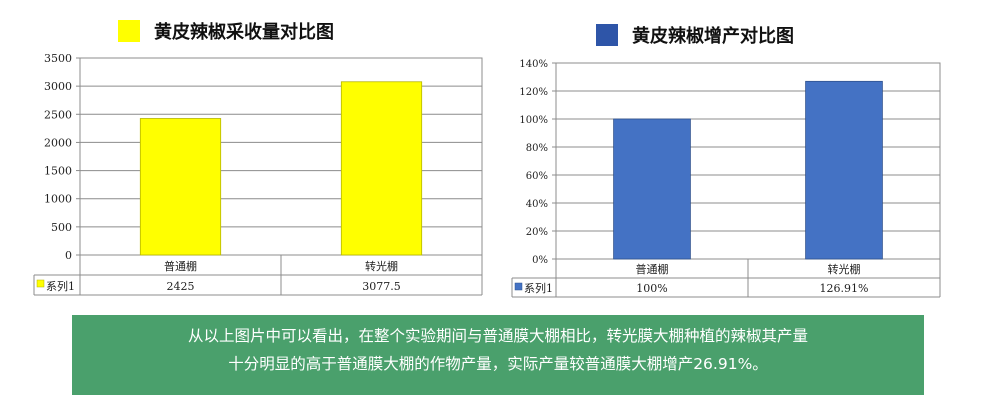  I want to click on y-tick-label: 120%, so click(533, 92).